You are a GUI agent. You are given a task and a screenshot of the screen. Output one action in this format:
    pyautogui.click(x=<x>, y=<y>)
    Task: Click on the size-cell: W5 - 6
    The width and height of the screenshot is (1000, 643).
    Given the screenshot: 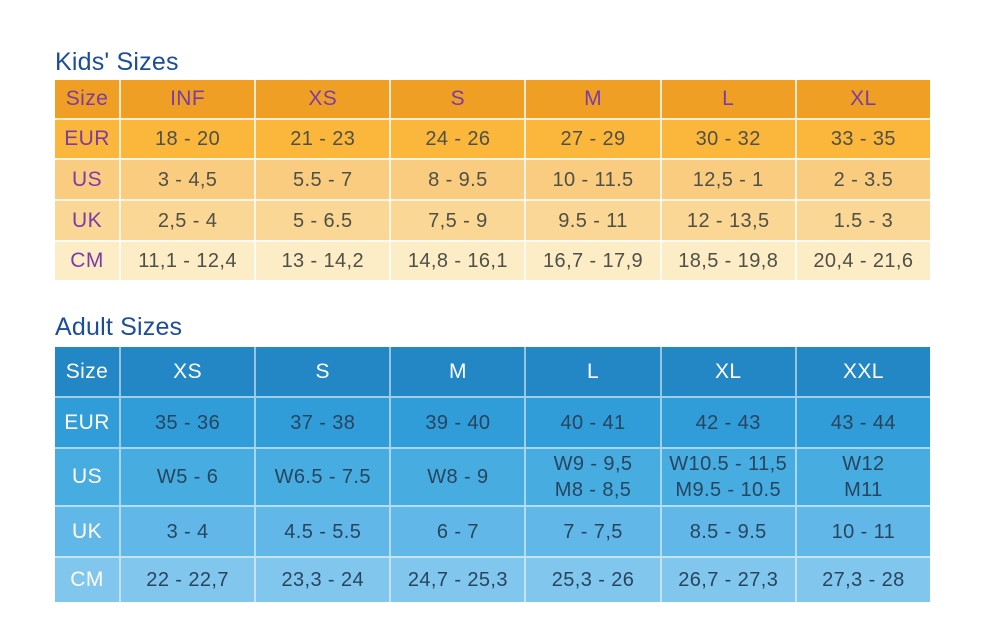 What is the action you would take?
    pyautogui.click(x=187, y=476)
    